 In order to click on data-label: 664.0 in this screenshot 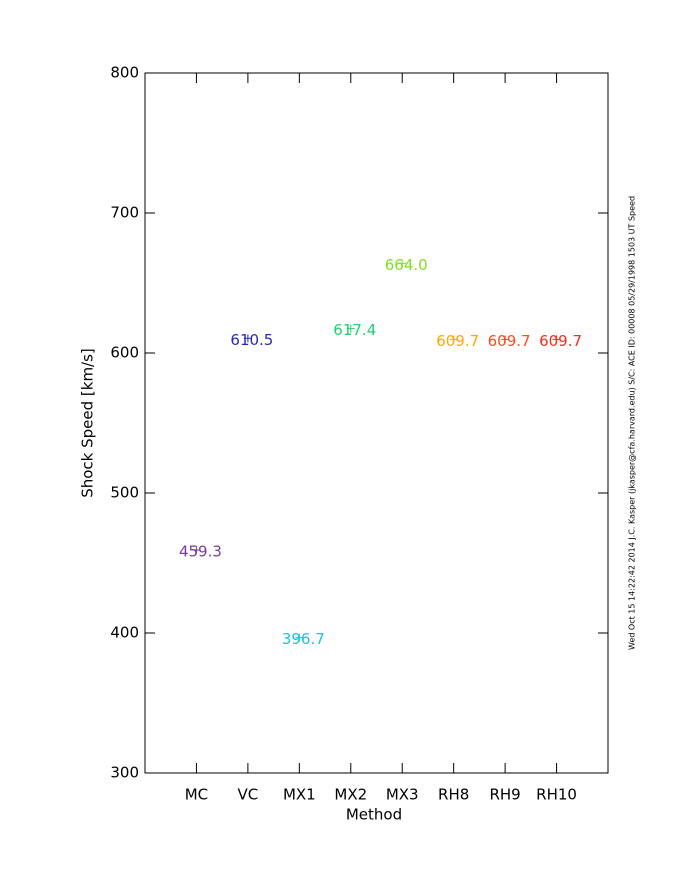, I will do `click(406, 265)`.